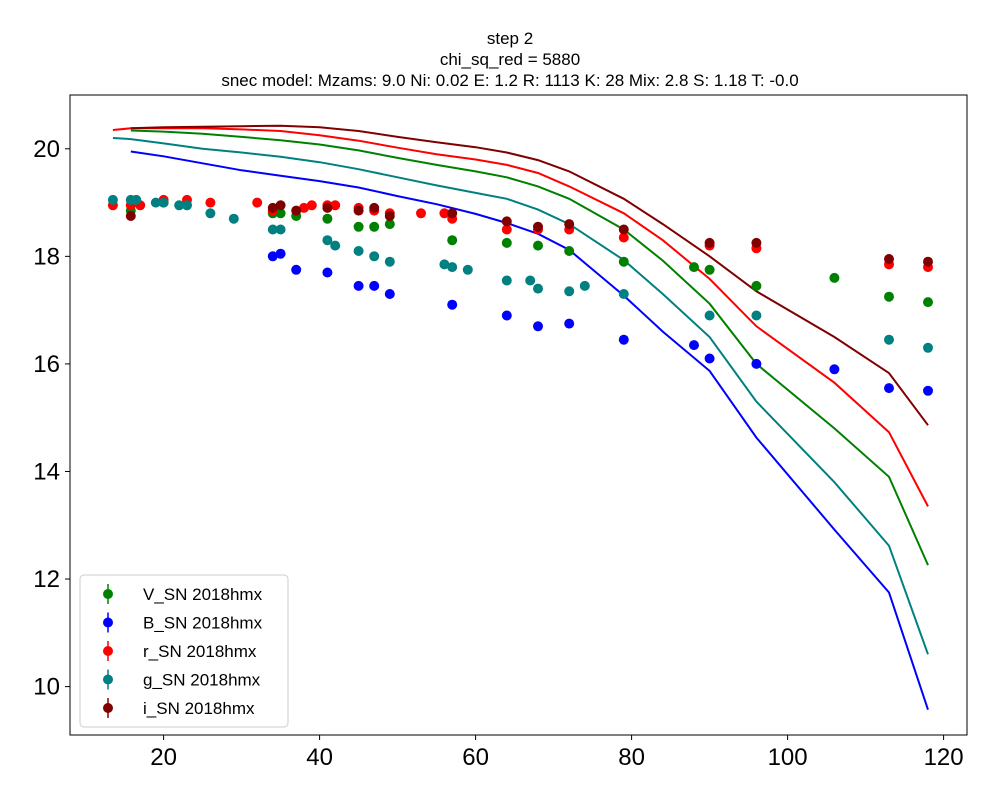  I want to click on y-tick-label: 18, so click(46, 256).